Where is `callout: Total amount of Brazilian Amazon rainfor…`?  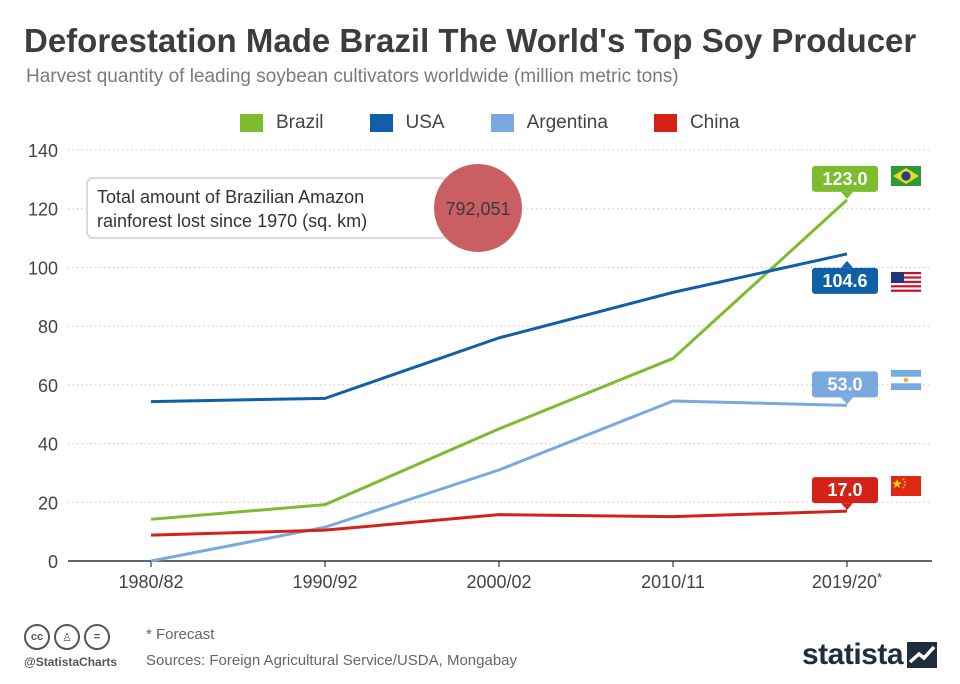
callout: Total amount of Brazilian Amazon rainfor… is located at coordinates (304, 208).